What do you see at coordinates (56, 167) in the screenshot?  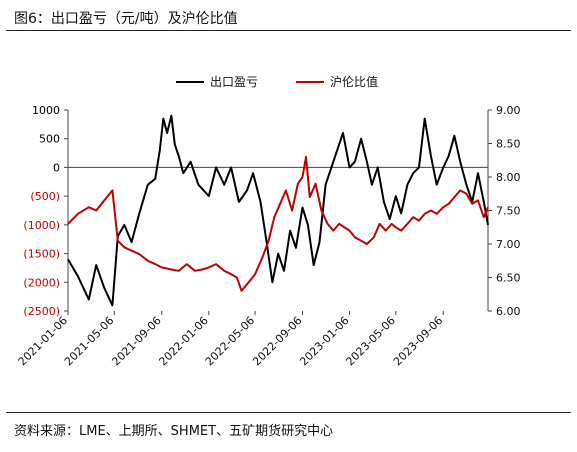 I see `y-left-tick-label: 0` at bounding box center [56, 167].